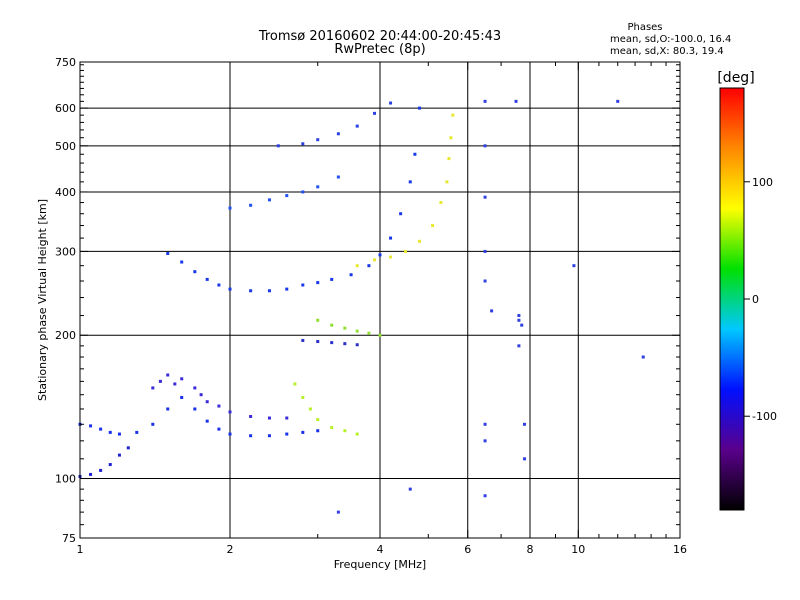  What do you see at coordinates (379, 49) in the screenshot?
I see `chart-subtitle: RwPretec (8p)` at bounding box center [379, 49].